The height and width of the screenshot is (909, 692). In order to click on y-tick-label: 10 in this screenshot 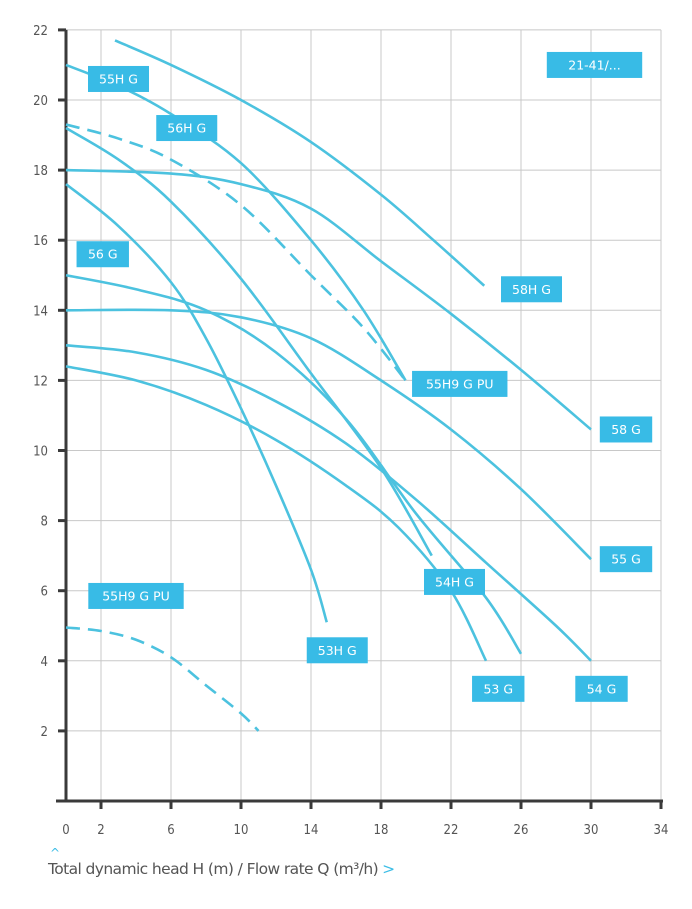, I will do `click(40, 452)`.